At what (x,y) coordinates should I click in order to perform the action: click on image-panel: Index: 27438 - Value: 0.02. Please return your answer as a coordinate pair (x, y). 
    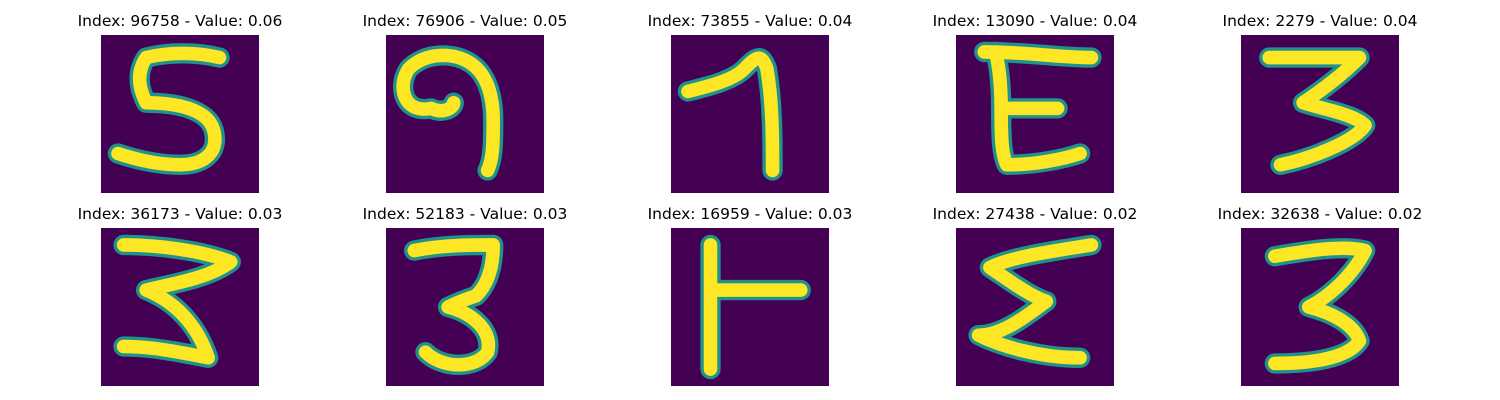
    Looking at the image, I should click on (1035, 300).